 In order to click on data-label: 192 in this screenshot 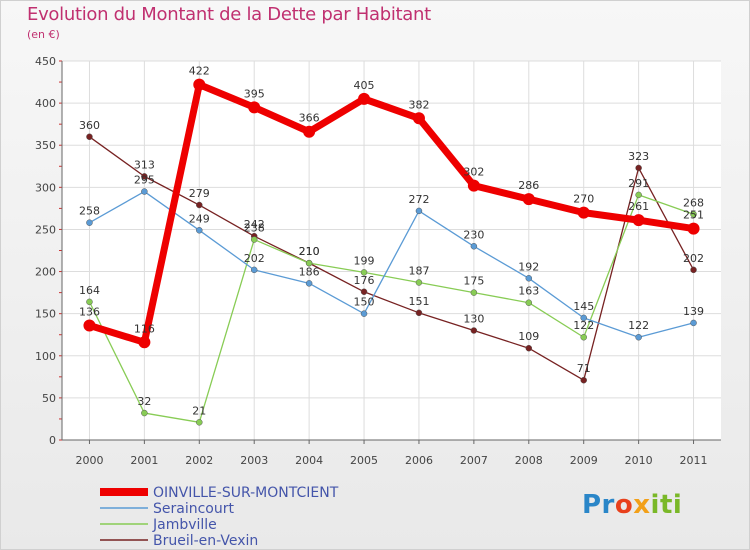, I will do `click(528, 266)`.